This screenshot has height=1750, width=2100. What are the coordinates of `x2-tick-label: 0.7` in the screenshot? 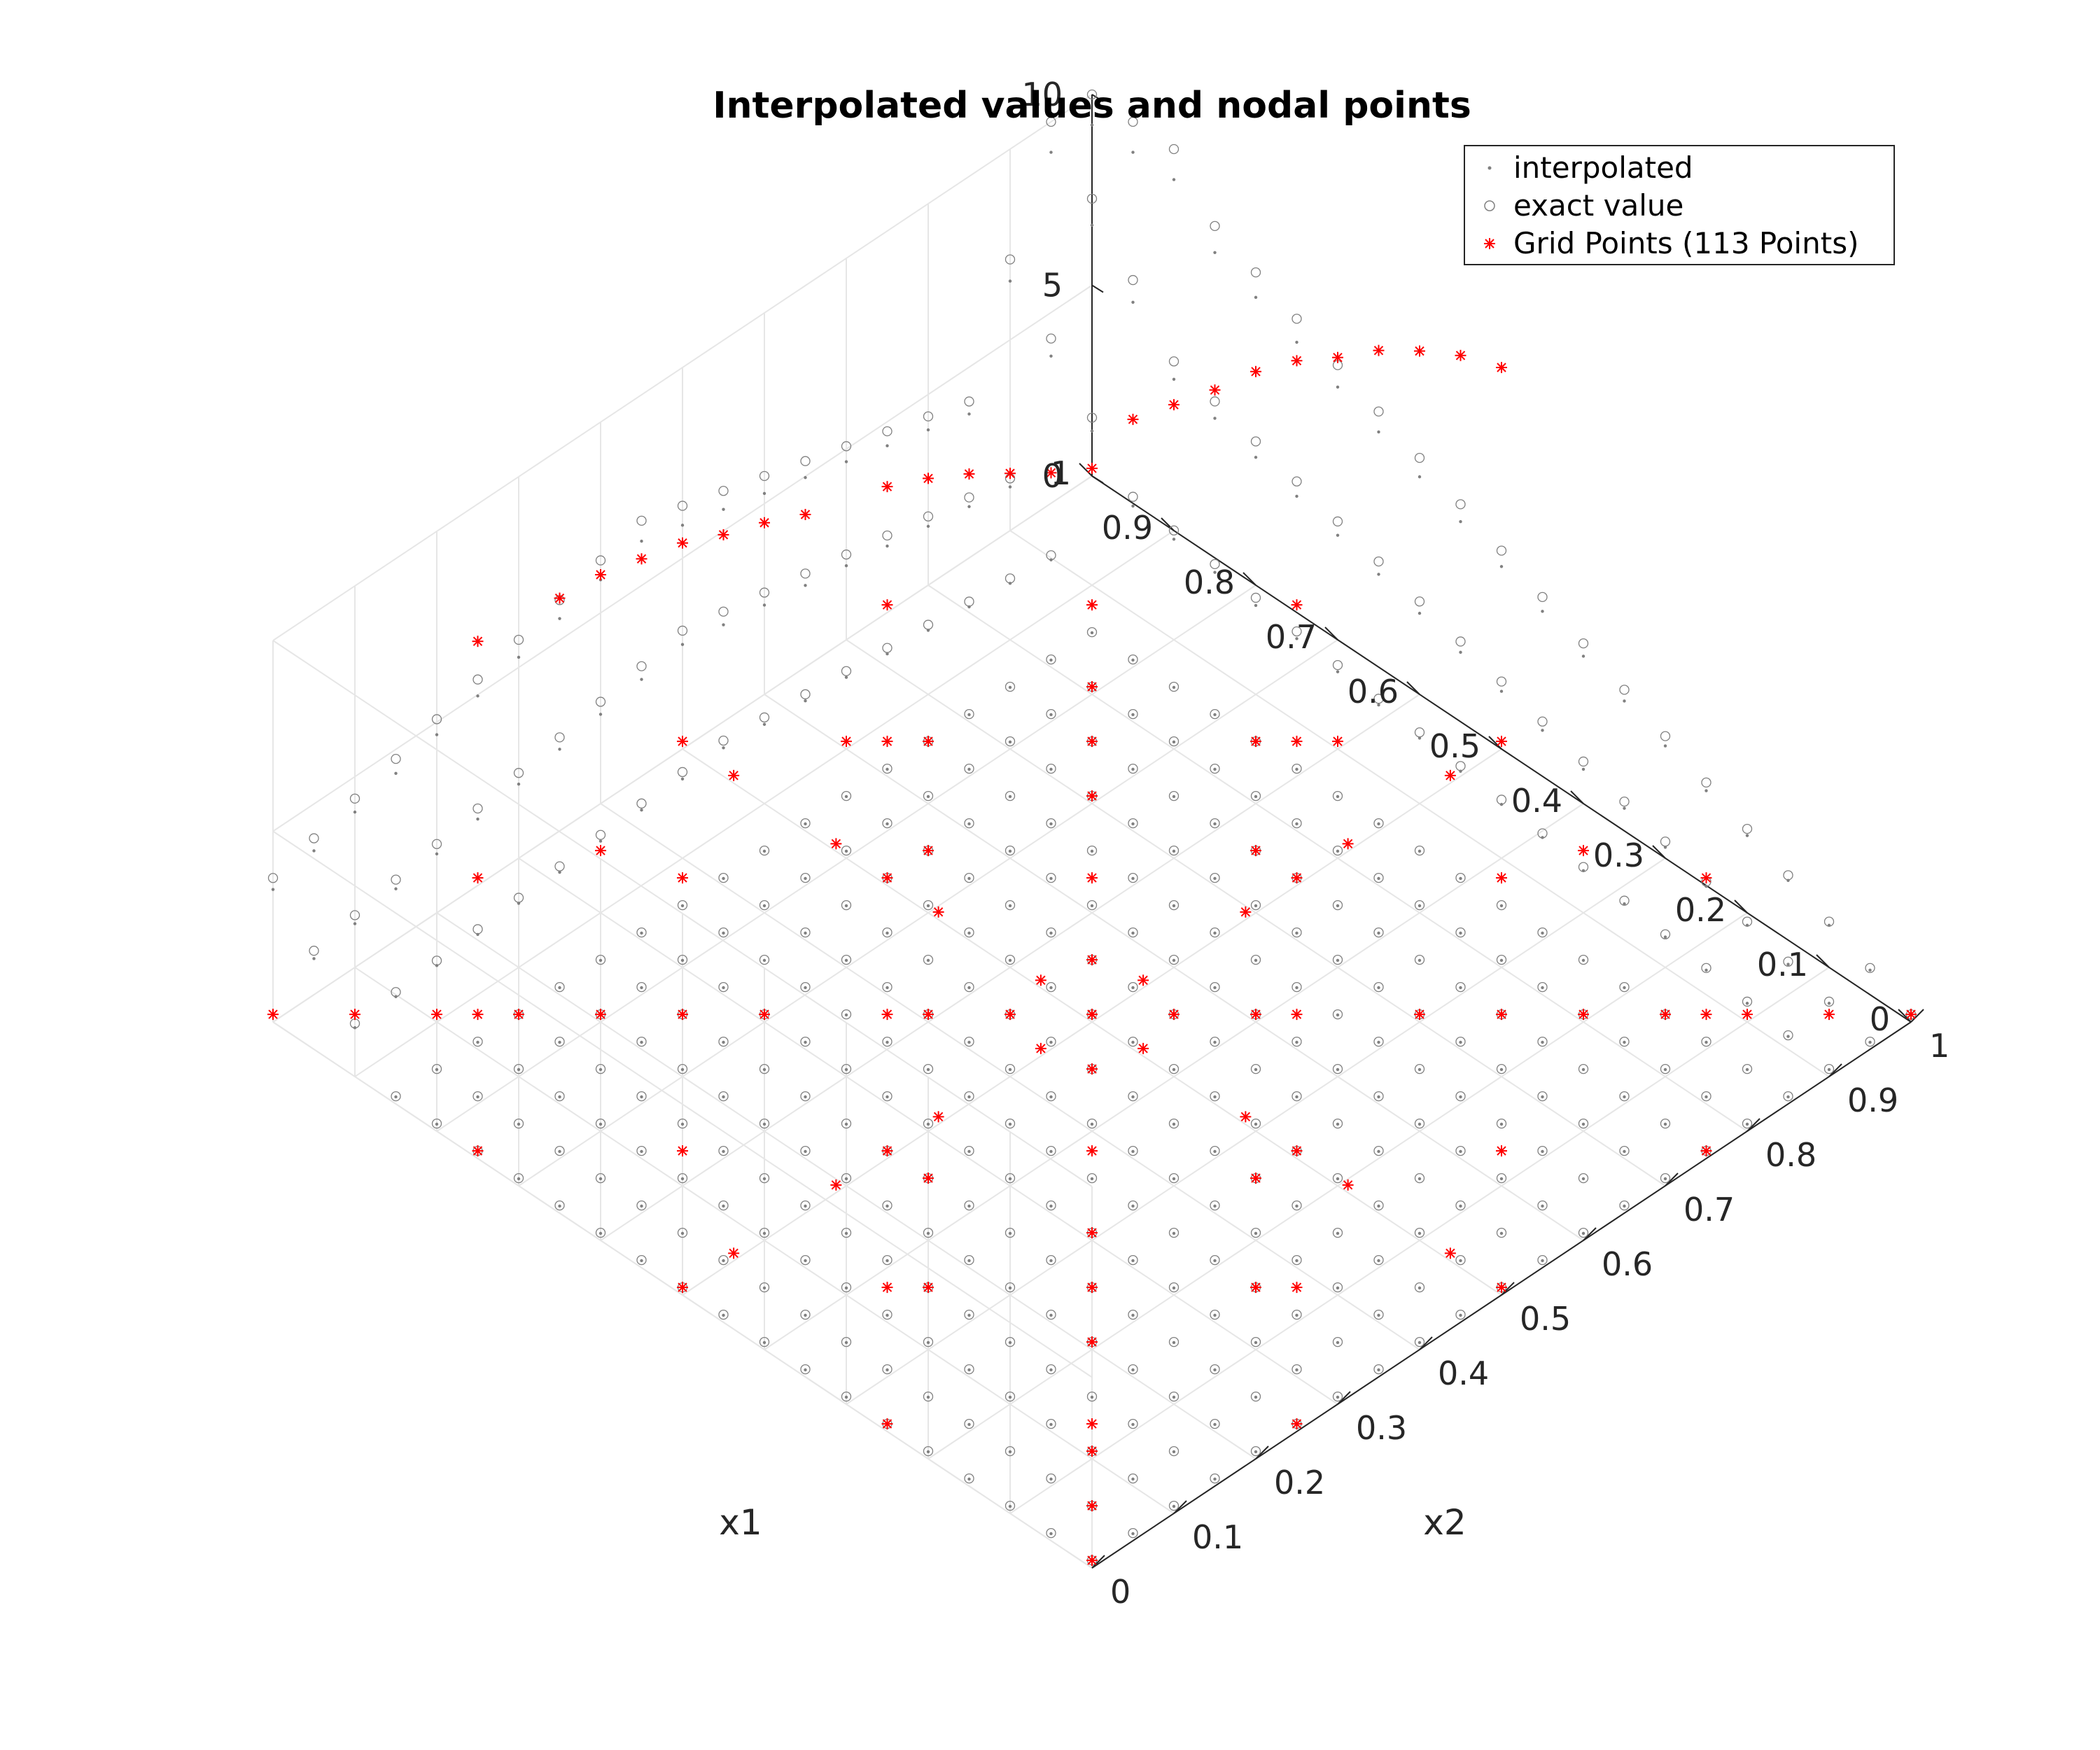 It's located at (1709, 1209).